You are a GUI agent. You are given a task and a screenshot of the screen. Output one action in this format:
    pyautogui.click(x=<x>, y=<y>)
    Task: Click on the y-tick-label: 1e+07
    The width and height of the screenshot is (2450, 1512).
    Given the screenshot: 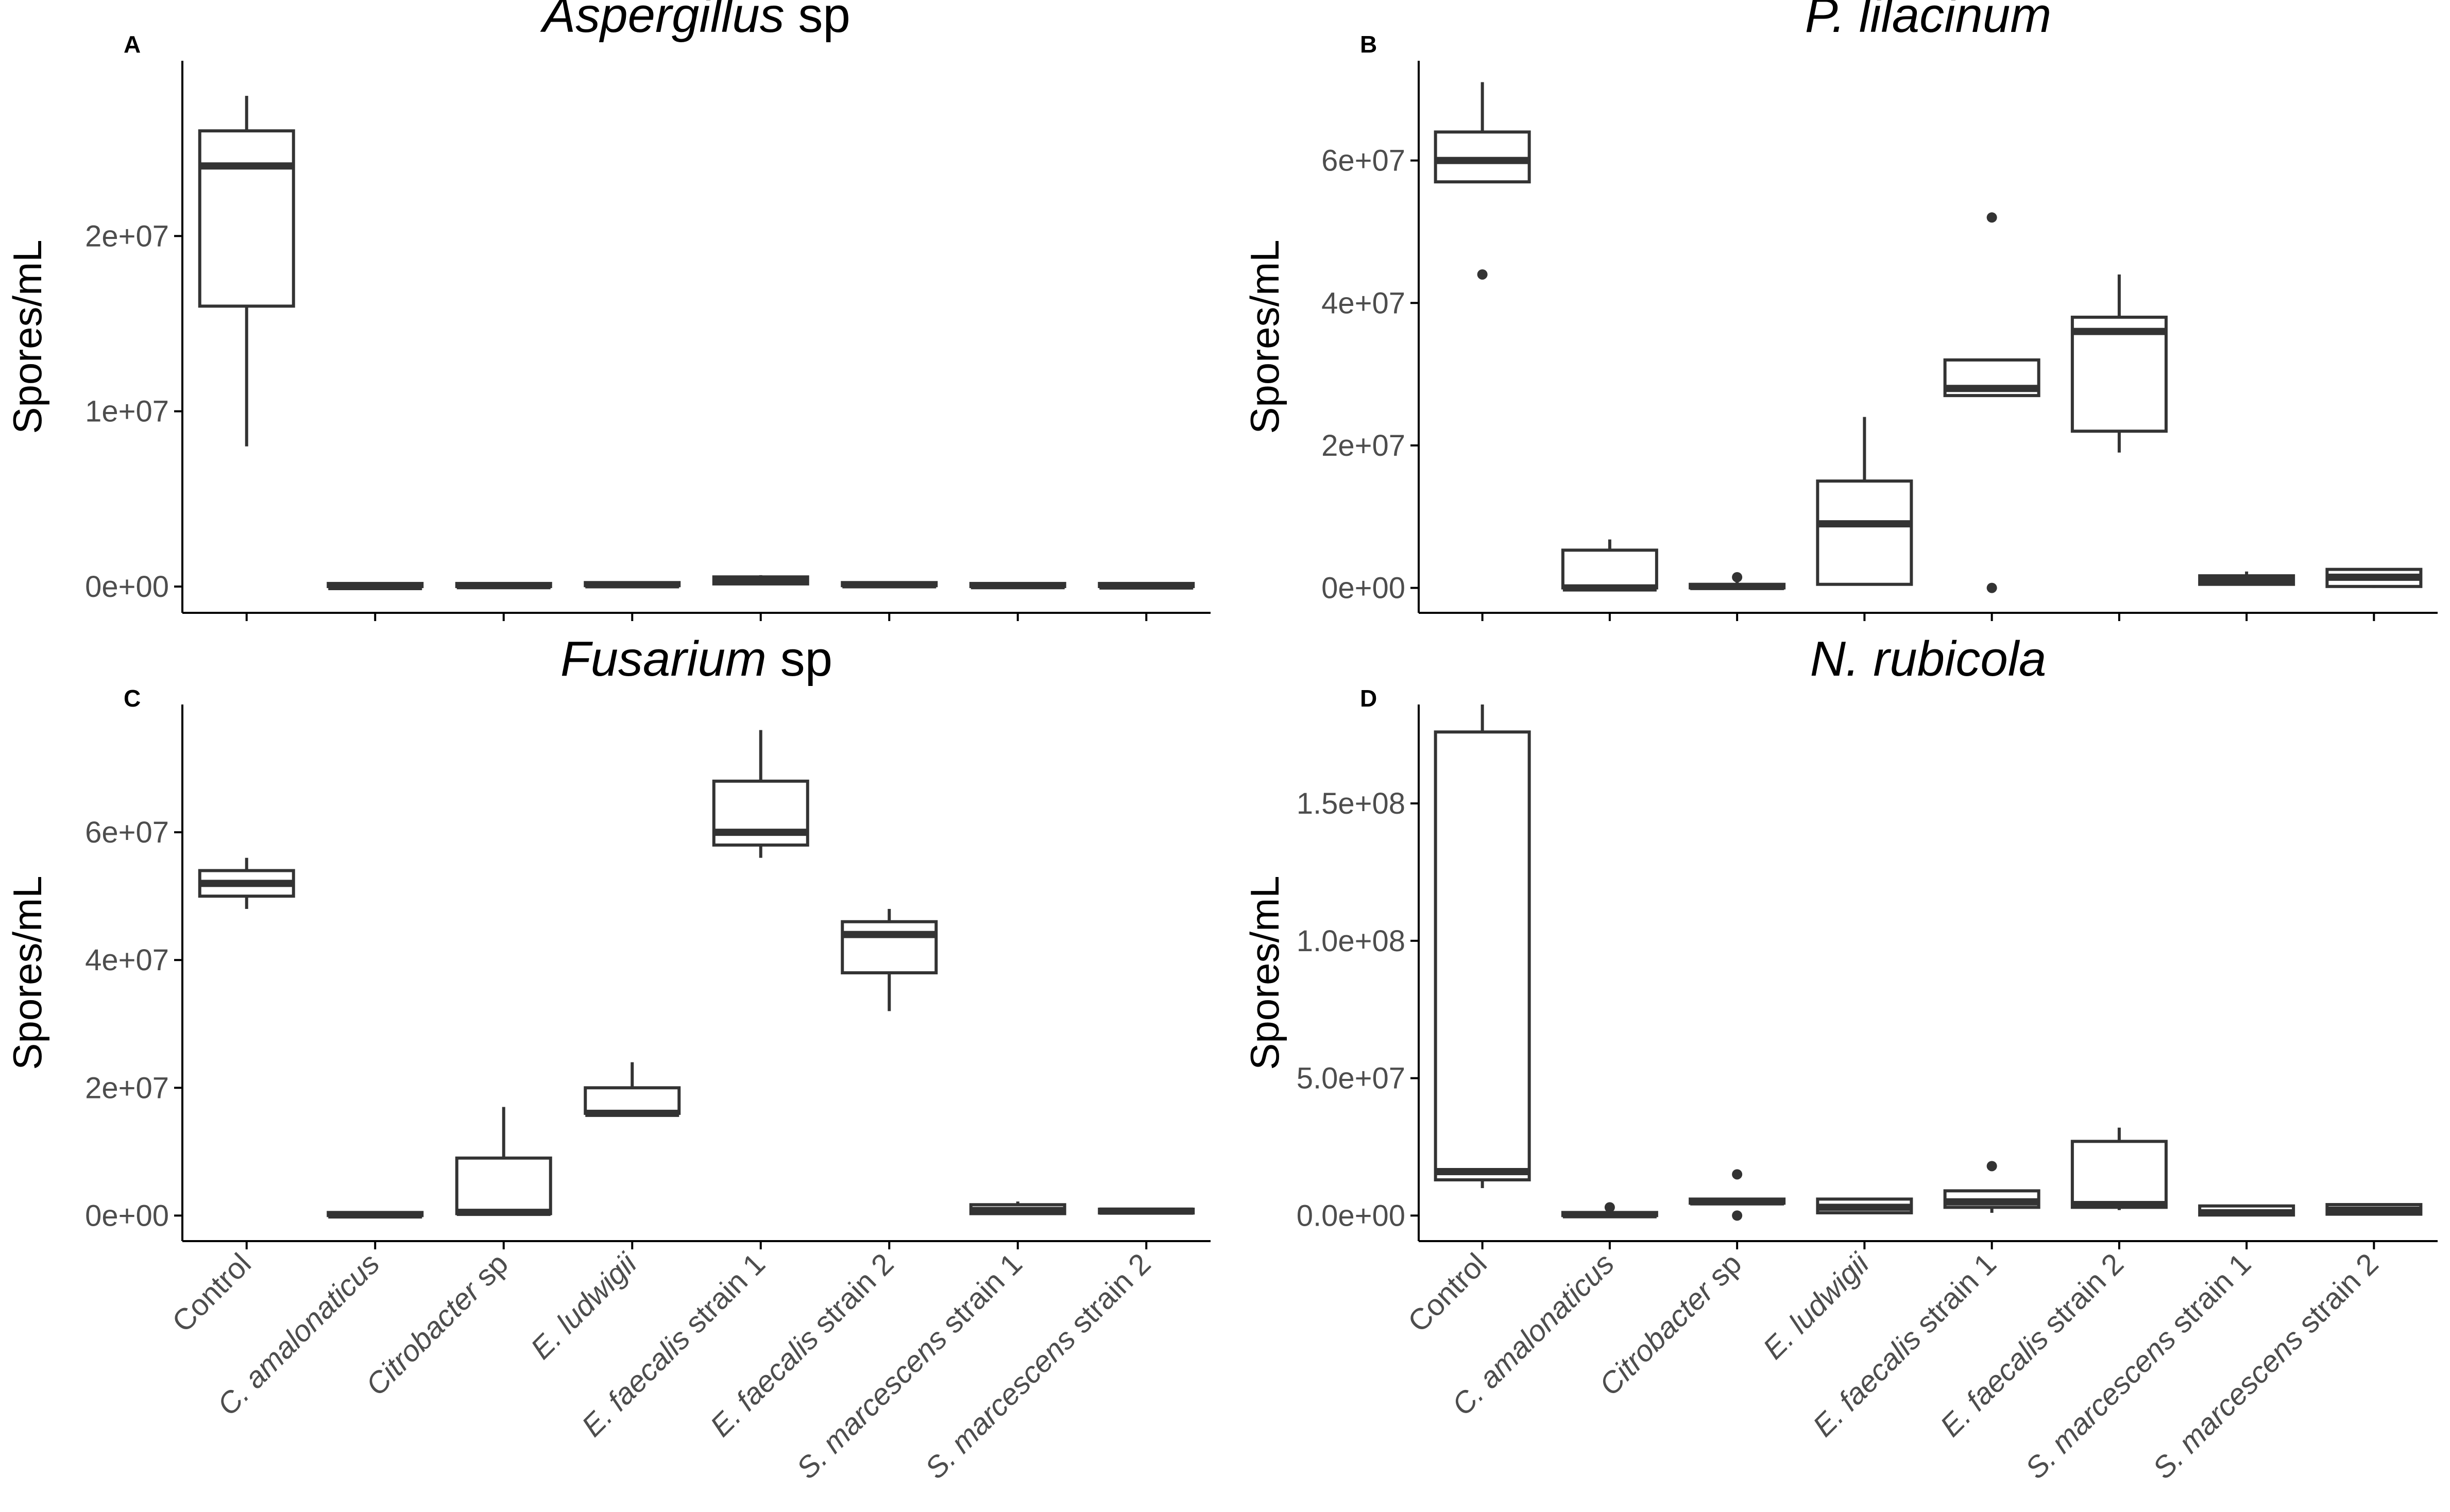 What is the action you would take?
    pyautogui.click(x=127, y=412)
    